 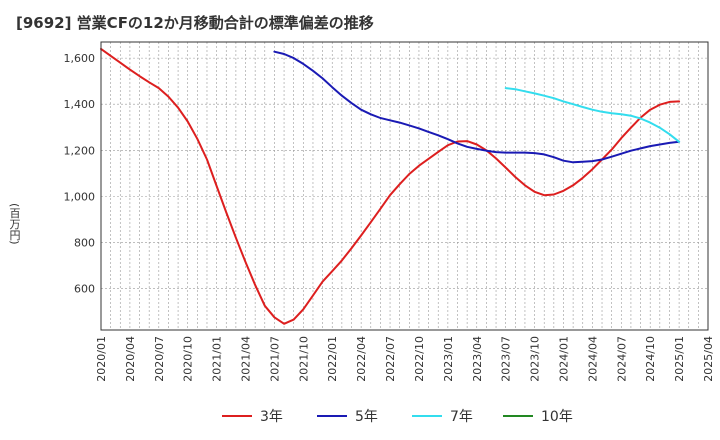 What do you see at coordinates (419, 359) in the screenshot?
I see `x-tick-label: 2022/10` at bounding box center [419, 359].